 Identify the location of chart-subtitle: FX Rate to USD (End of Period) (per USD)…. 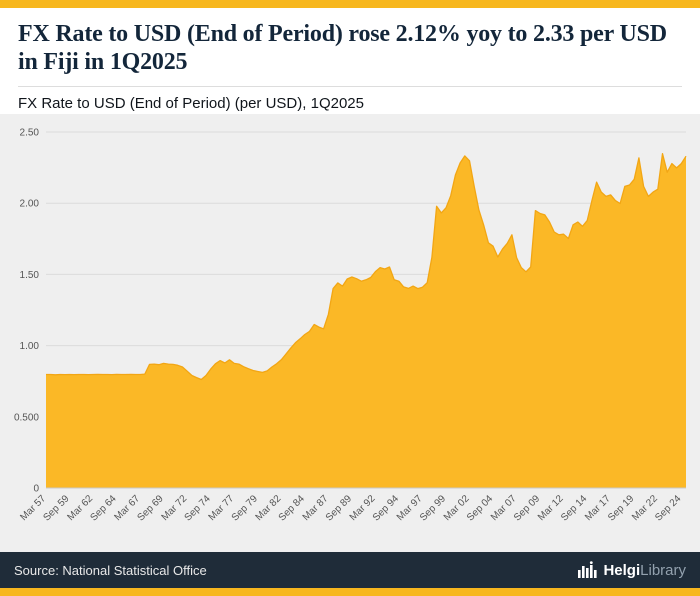
(191, 103).